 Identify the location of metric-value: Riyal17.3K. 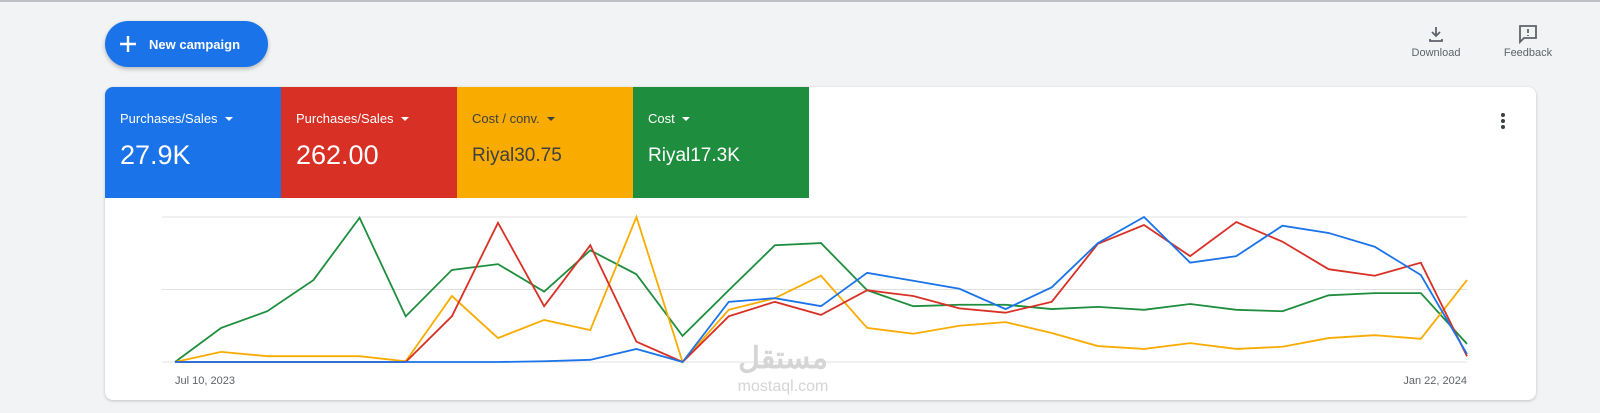
(694, 155).